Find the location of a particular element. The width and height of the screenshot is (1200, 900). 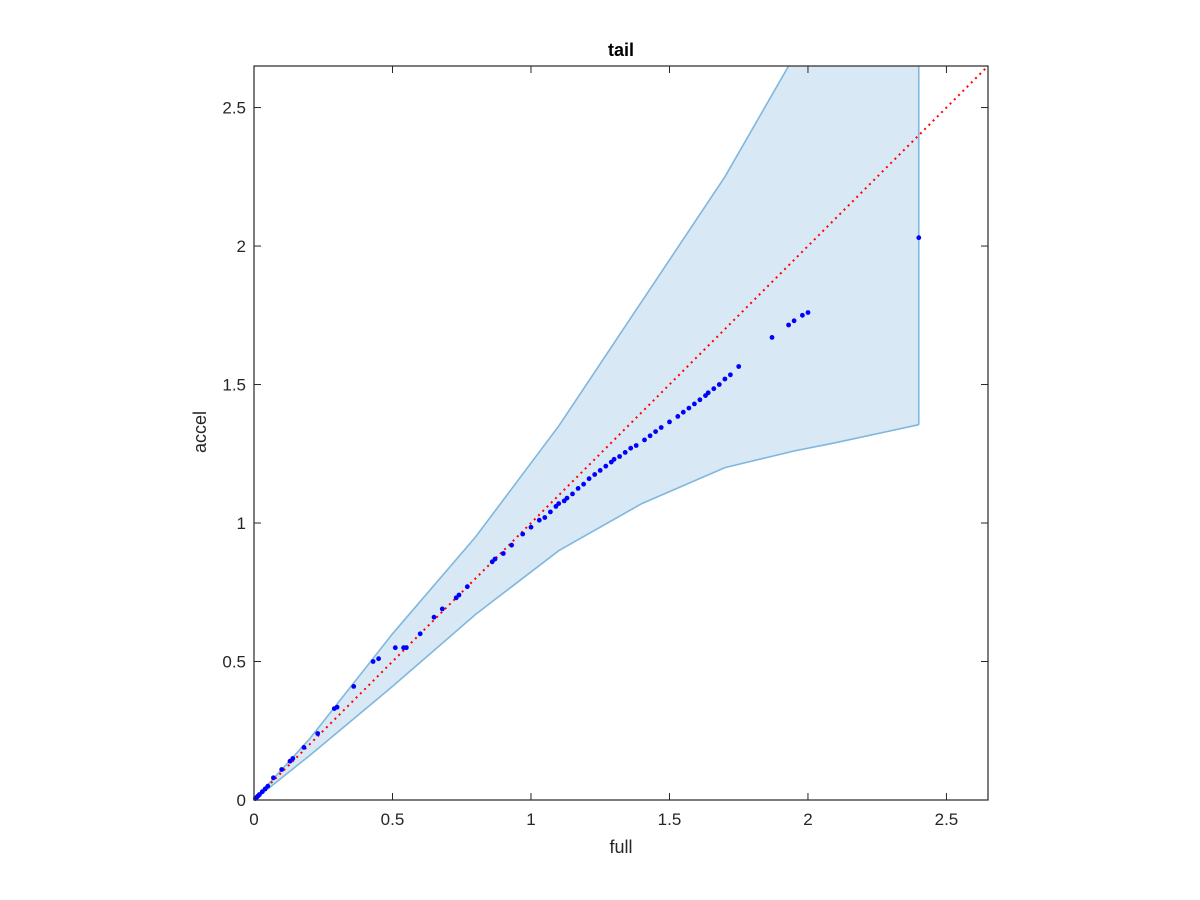

y-tick-label: 0.5 is located at coordinates (234, 662).